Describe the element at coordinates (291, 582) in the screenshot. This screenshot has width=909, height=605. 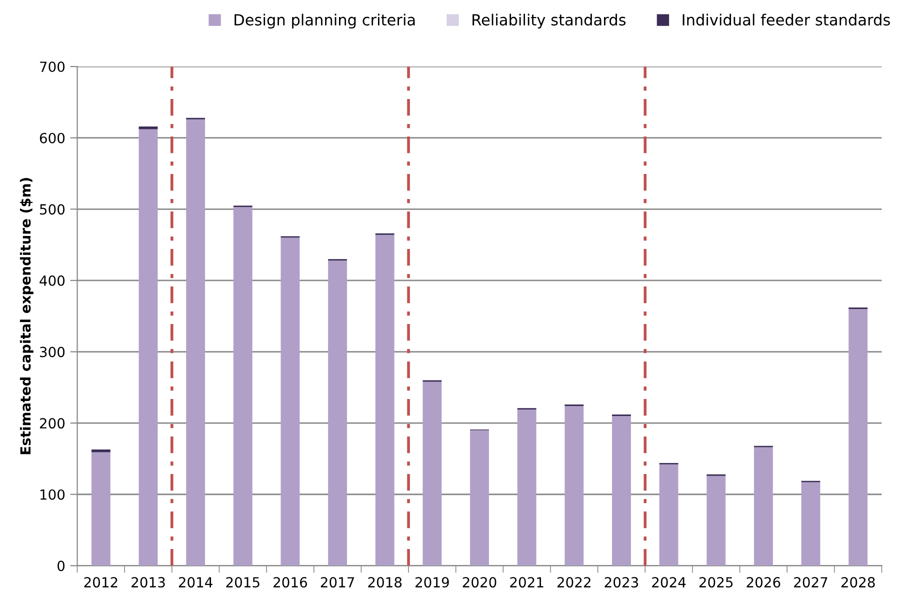
I see `x-tick-label: 2016` at that location.